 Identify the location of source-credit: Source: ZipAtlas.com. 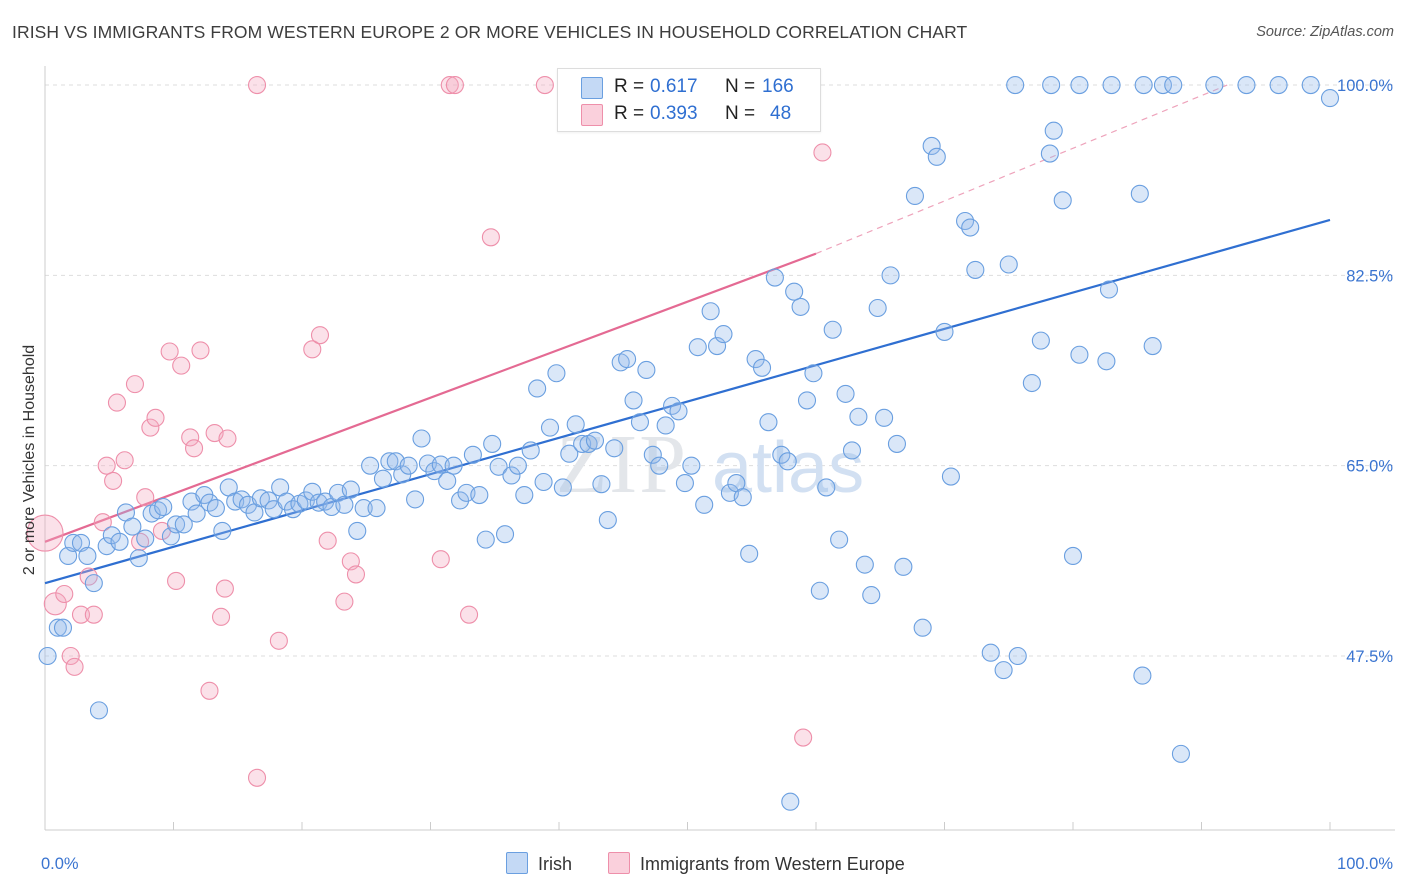
(1325, 32).